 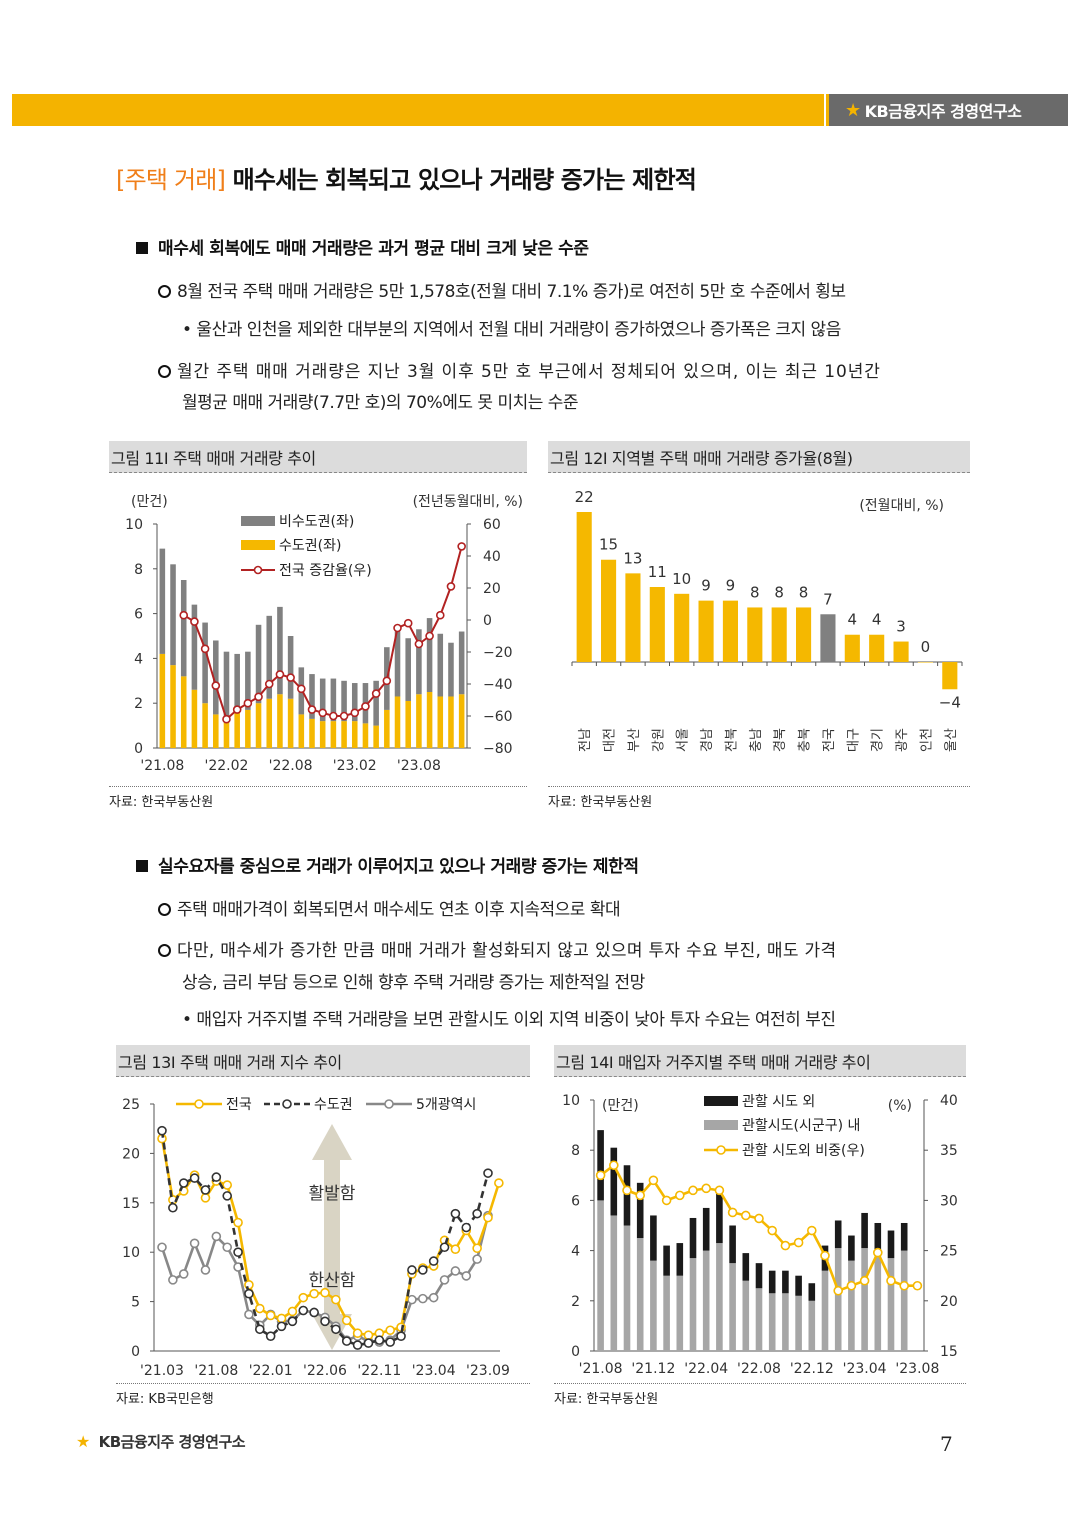 What do you see at coordinates (812, 1369) in the screenshot?
I see `fig14-x-tick-label: '22.12` at bounding box center [812, 1369].